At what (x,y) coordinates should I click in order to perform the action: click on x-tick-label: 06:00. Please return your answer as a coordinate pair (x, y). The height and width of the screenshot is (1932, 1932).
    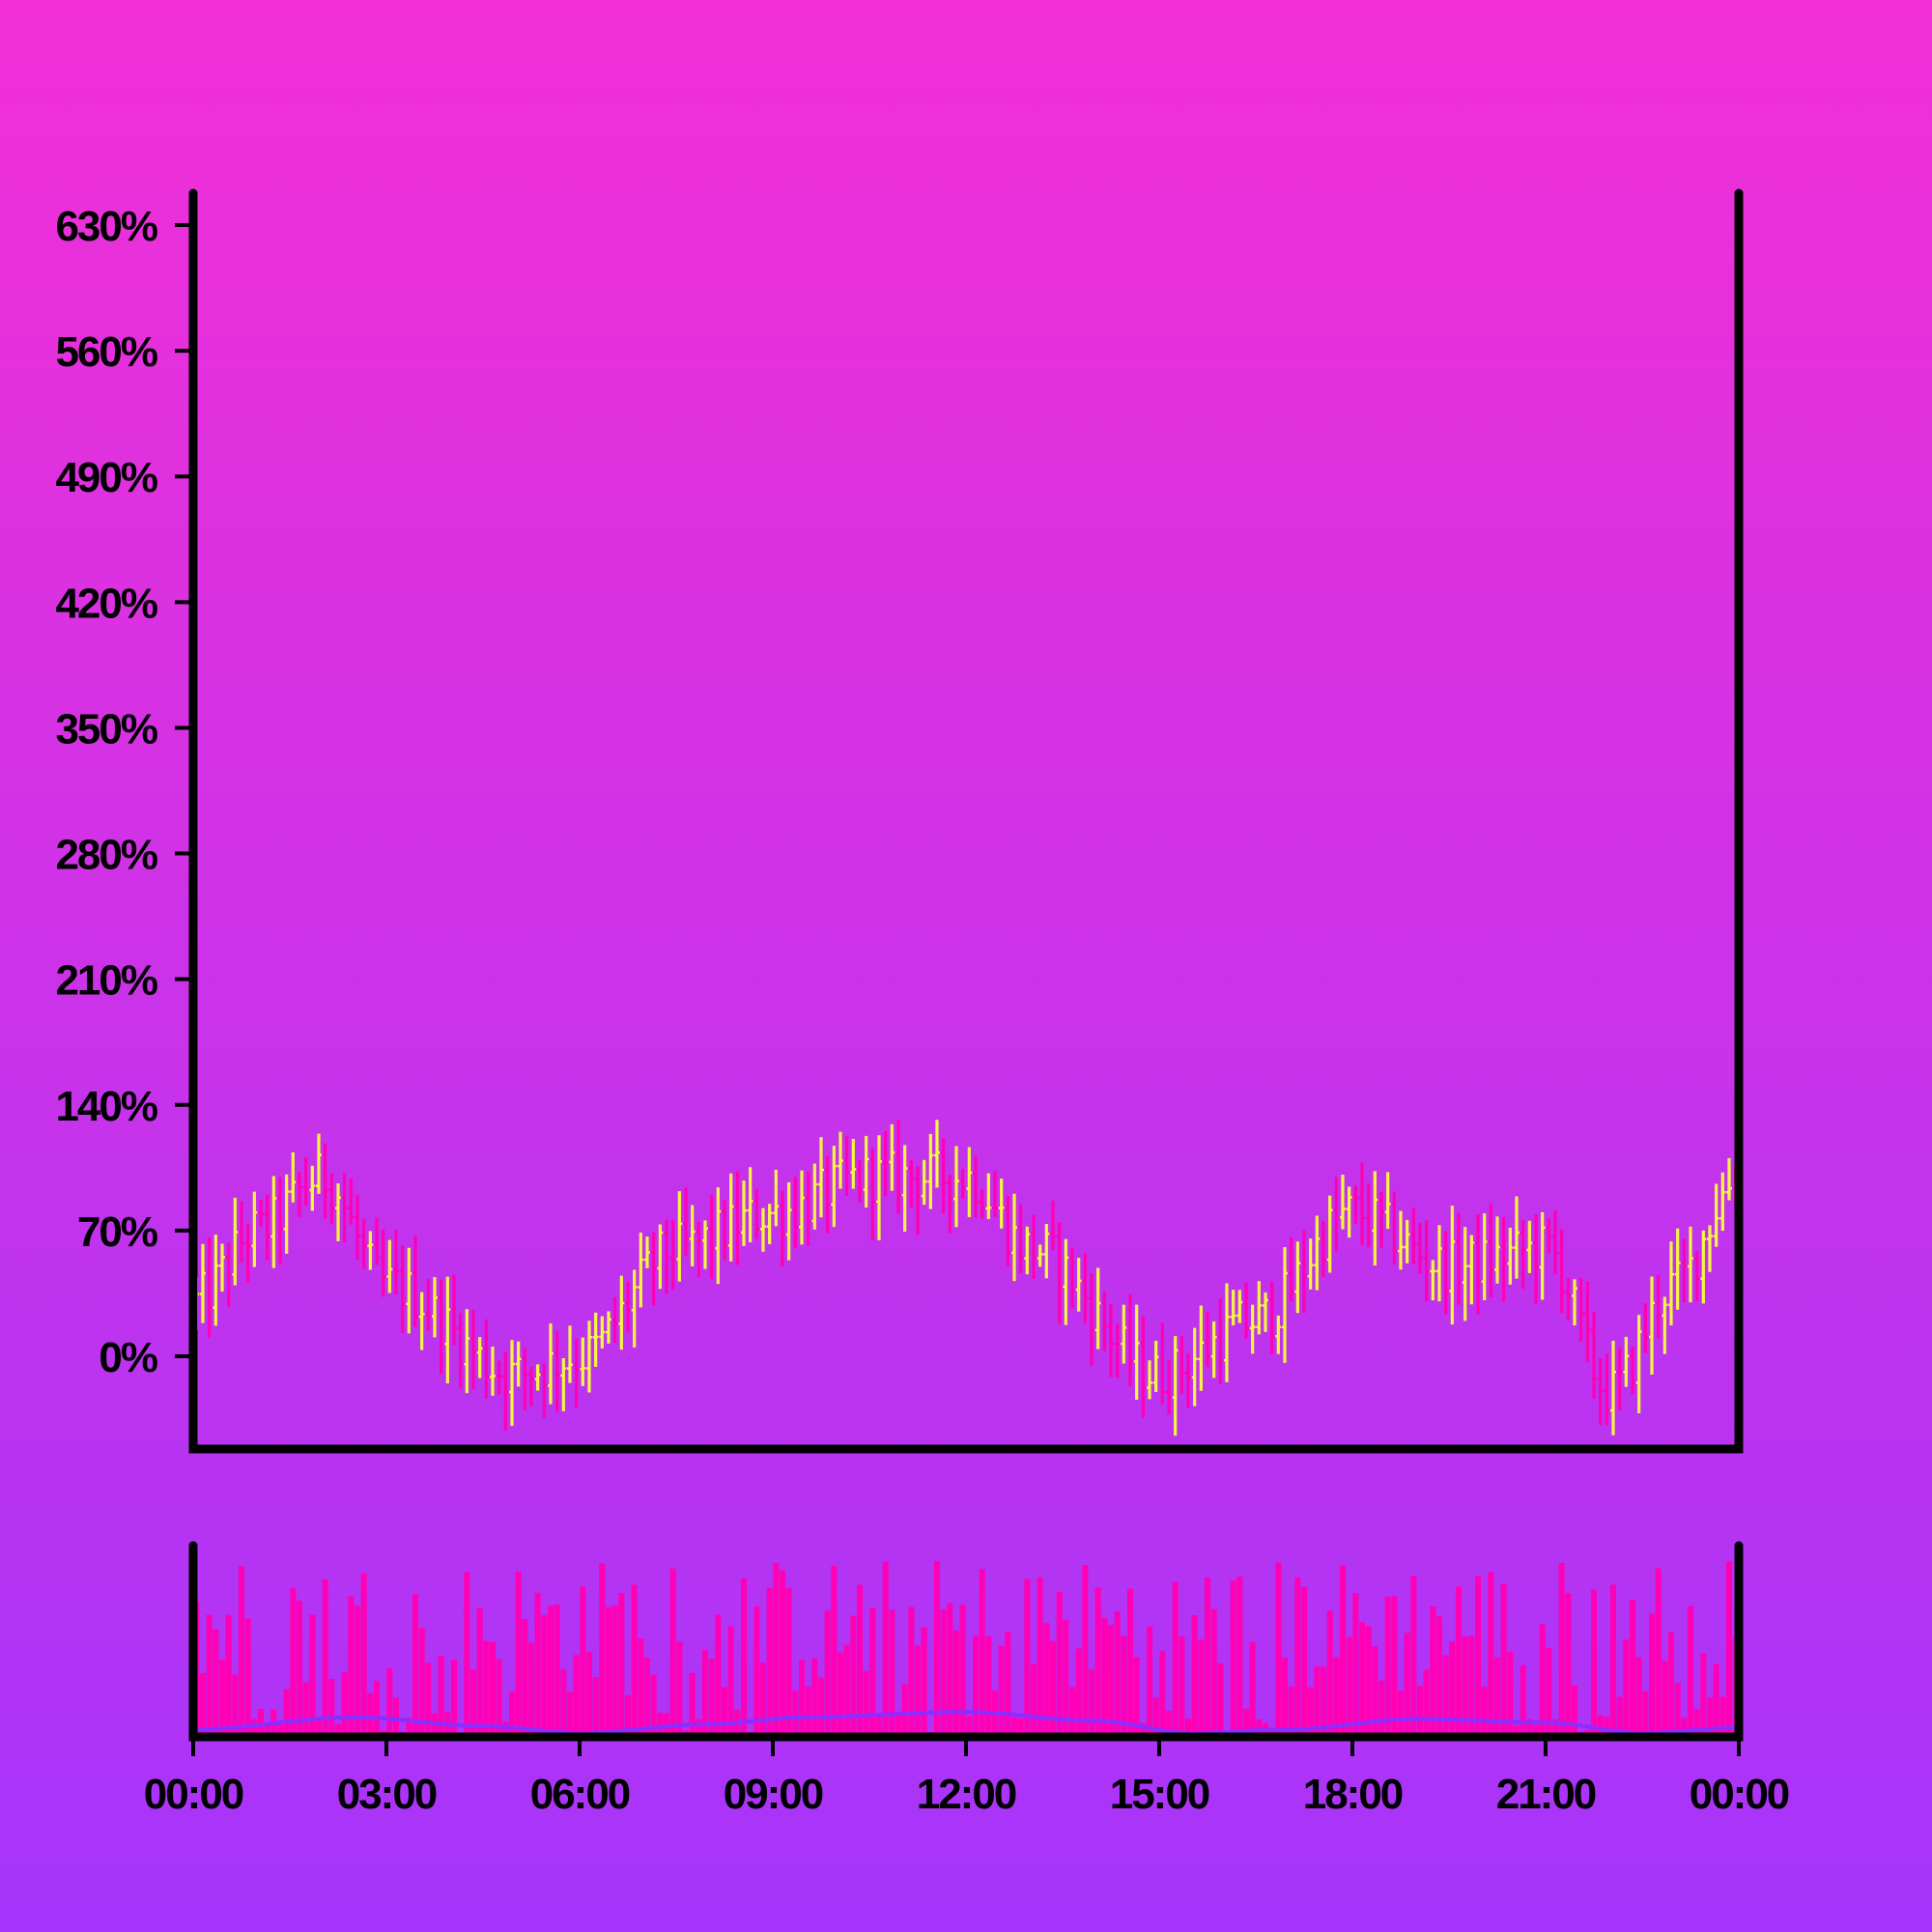
    Looking at the image, I should click on (580, 1794).